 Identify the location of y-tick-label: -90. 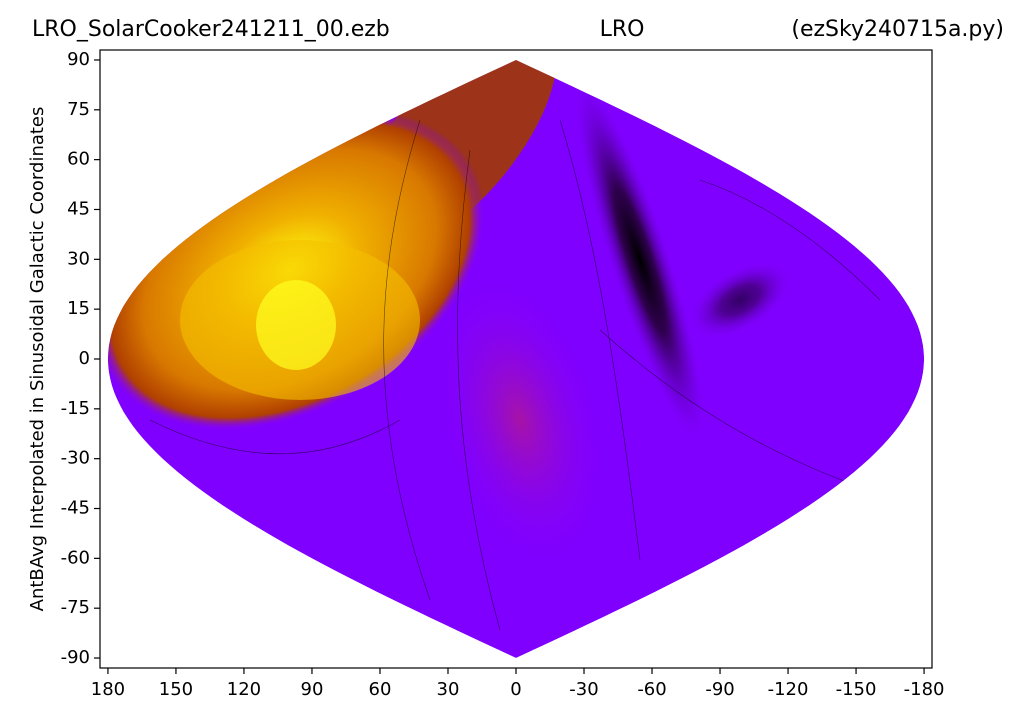
(75, 657).